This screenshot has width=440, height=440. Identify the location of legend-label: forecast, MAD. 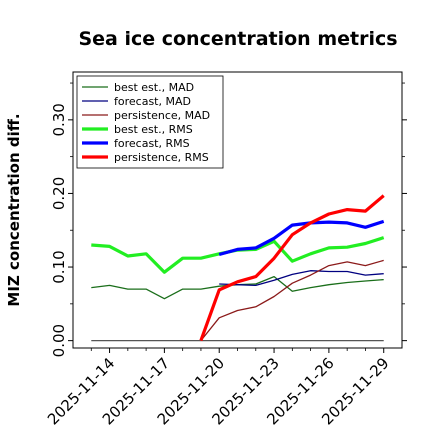
(152, 101).